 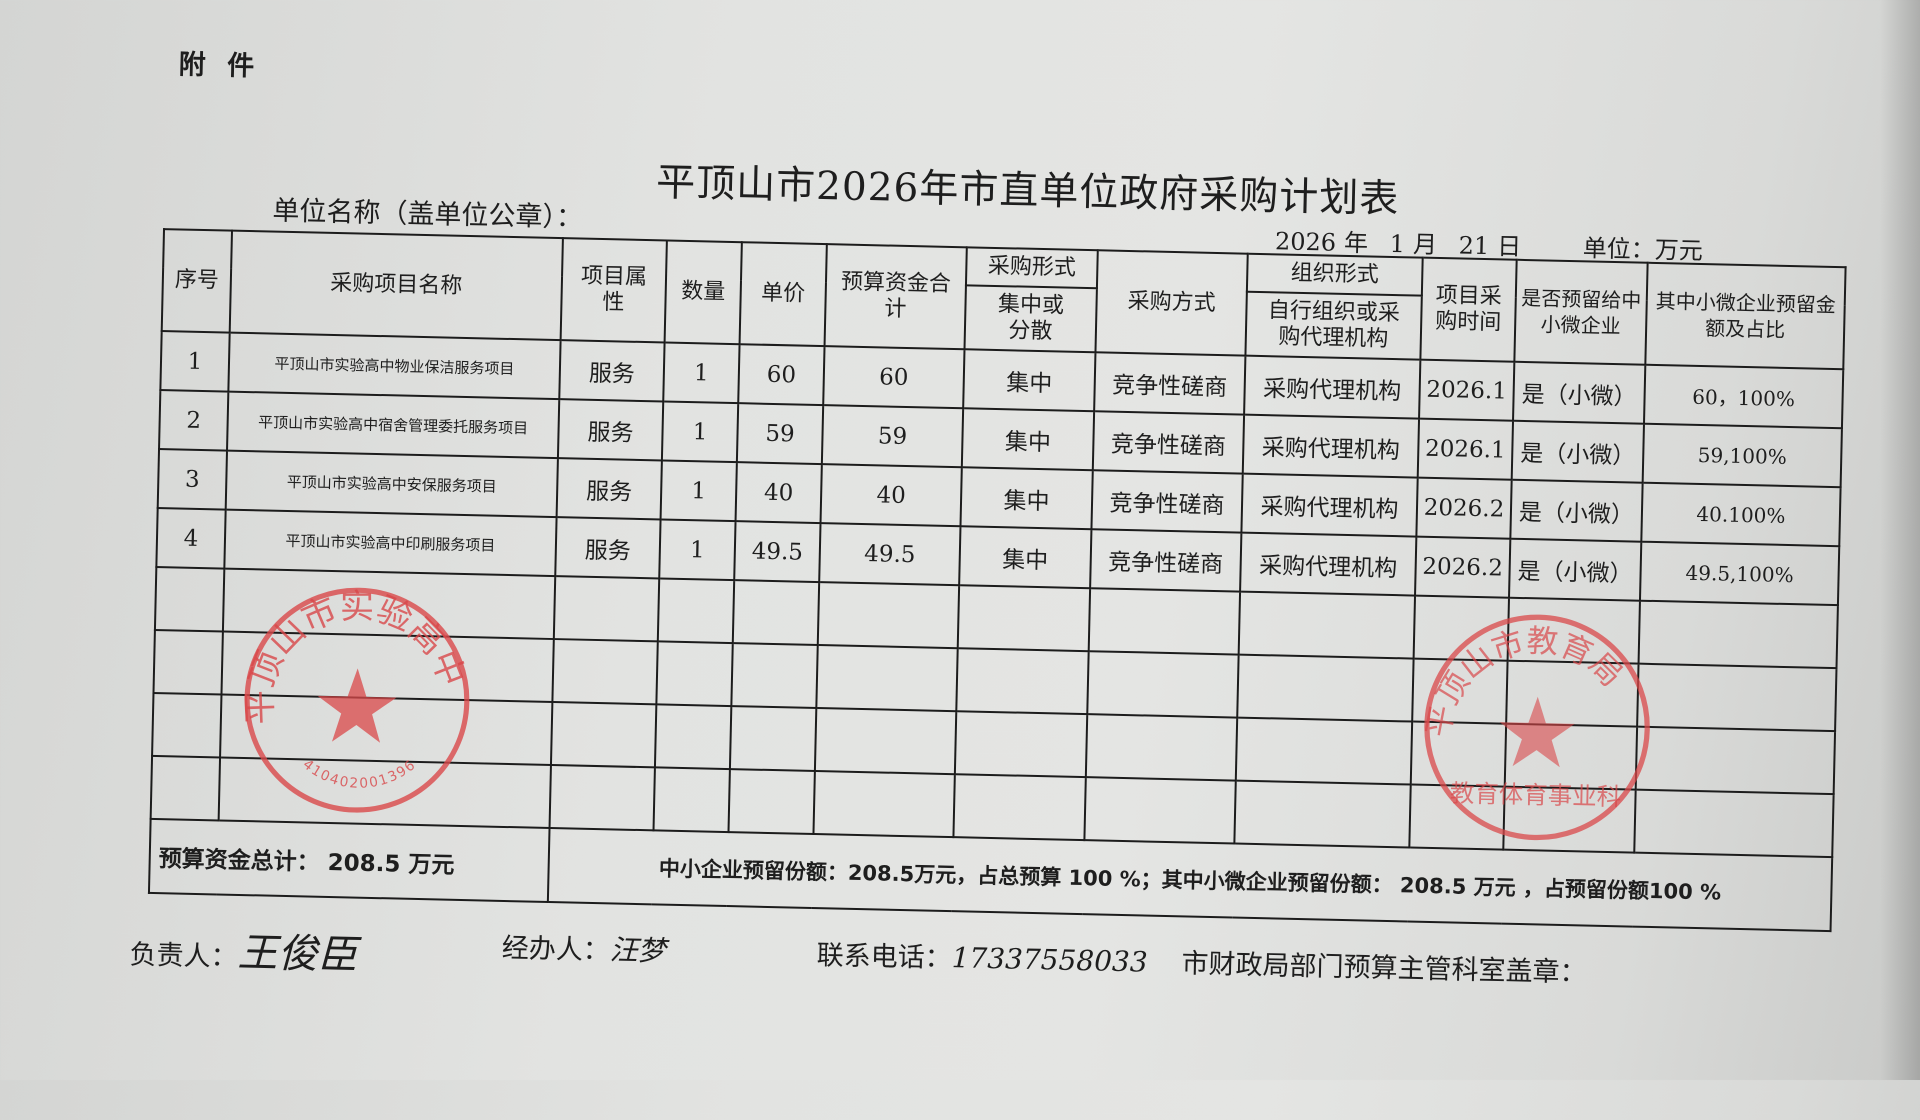 What do you see at coordinates (1030, 319) in the screenshot?
I see `col-form-sub: 集中或分散` at bounding box center [1030, 319].